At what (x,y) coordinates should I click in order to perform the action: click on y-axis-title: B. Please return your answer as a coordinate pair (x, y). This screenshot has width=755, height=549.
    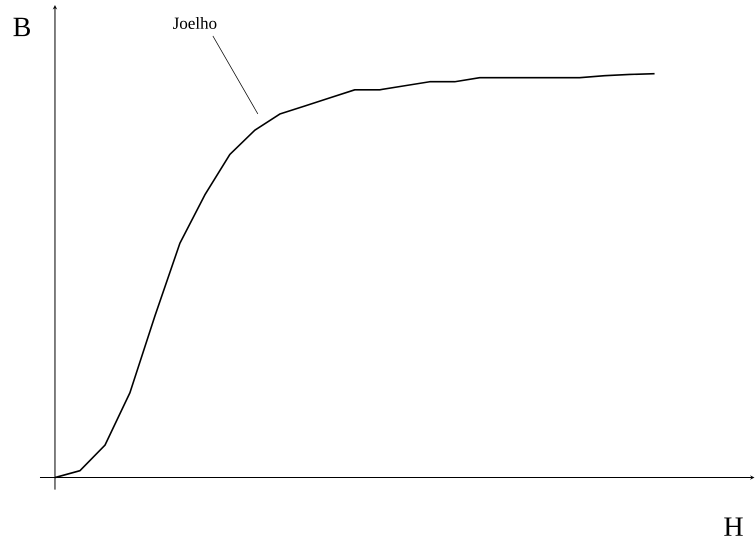
    Looking at the image, I should click on (21, 27).